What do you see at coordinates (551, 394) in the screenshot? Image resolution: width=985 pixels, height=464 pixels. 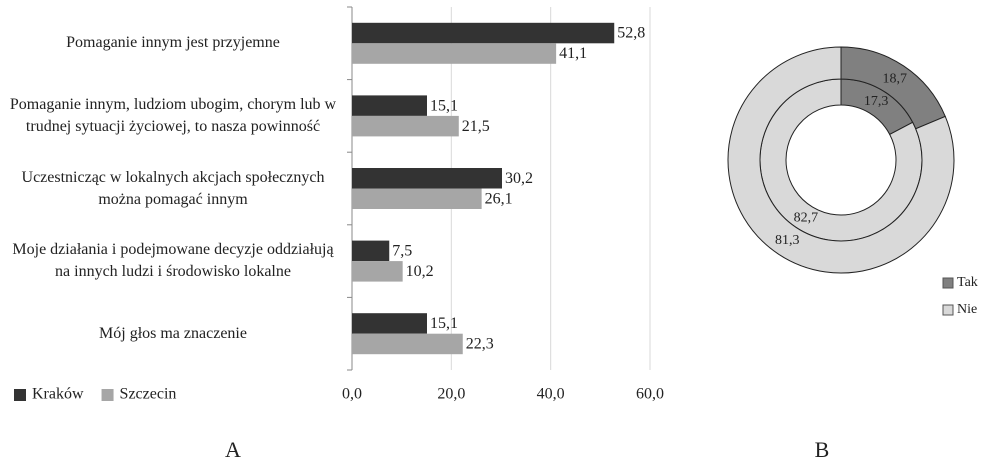 I see `x-tick-label: 40,0` at bounding box center [551, 394].